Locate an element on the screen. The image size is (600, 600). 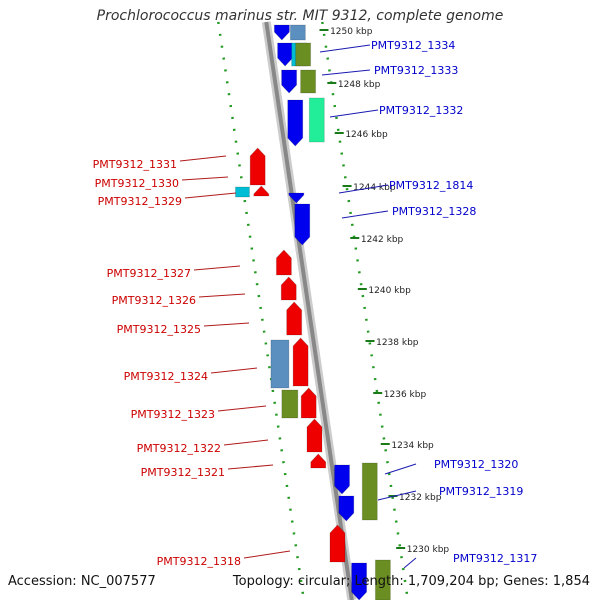
scale-tick-label: 1230 kbp is located at coordinates (428, 550).